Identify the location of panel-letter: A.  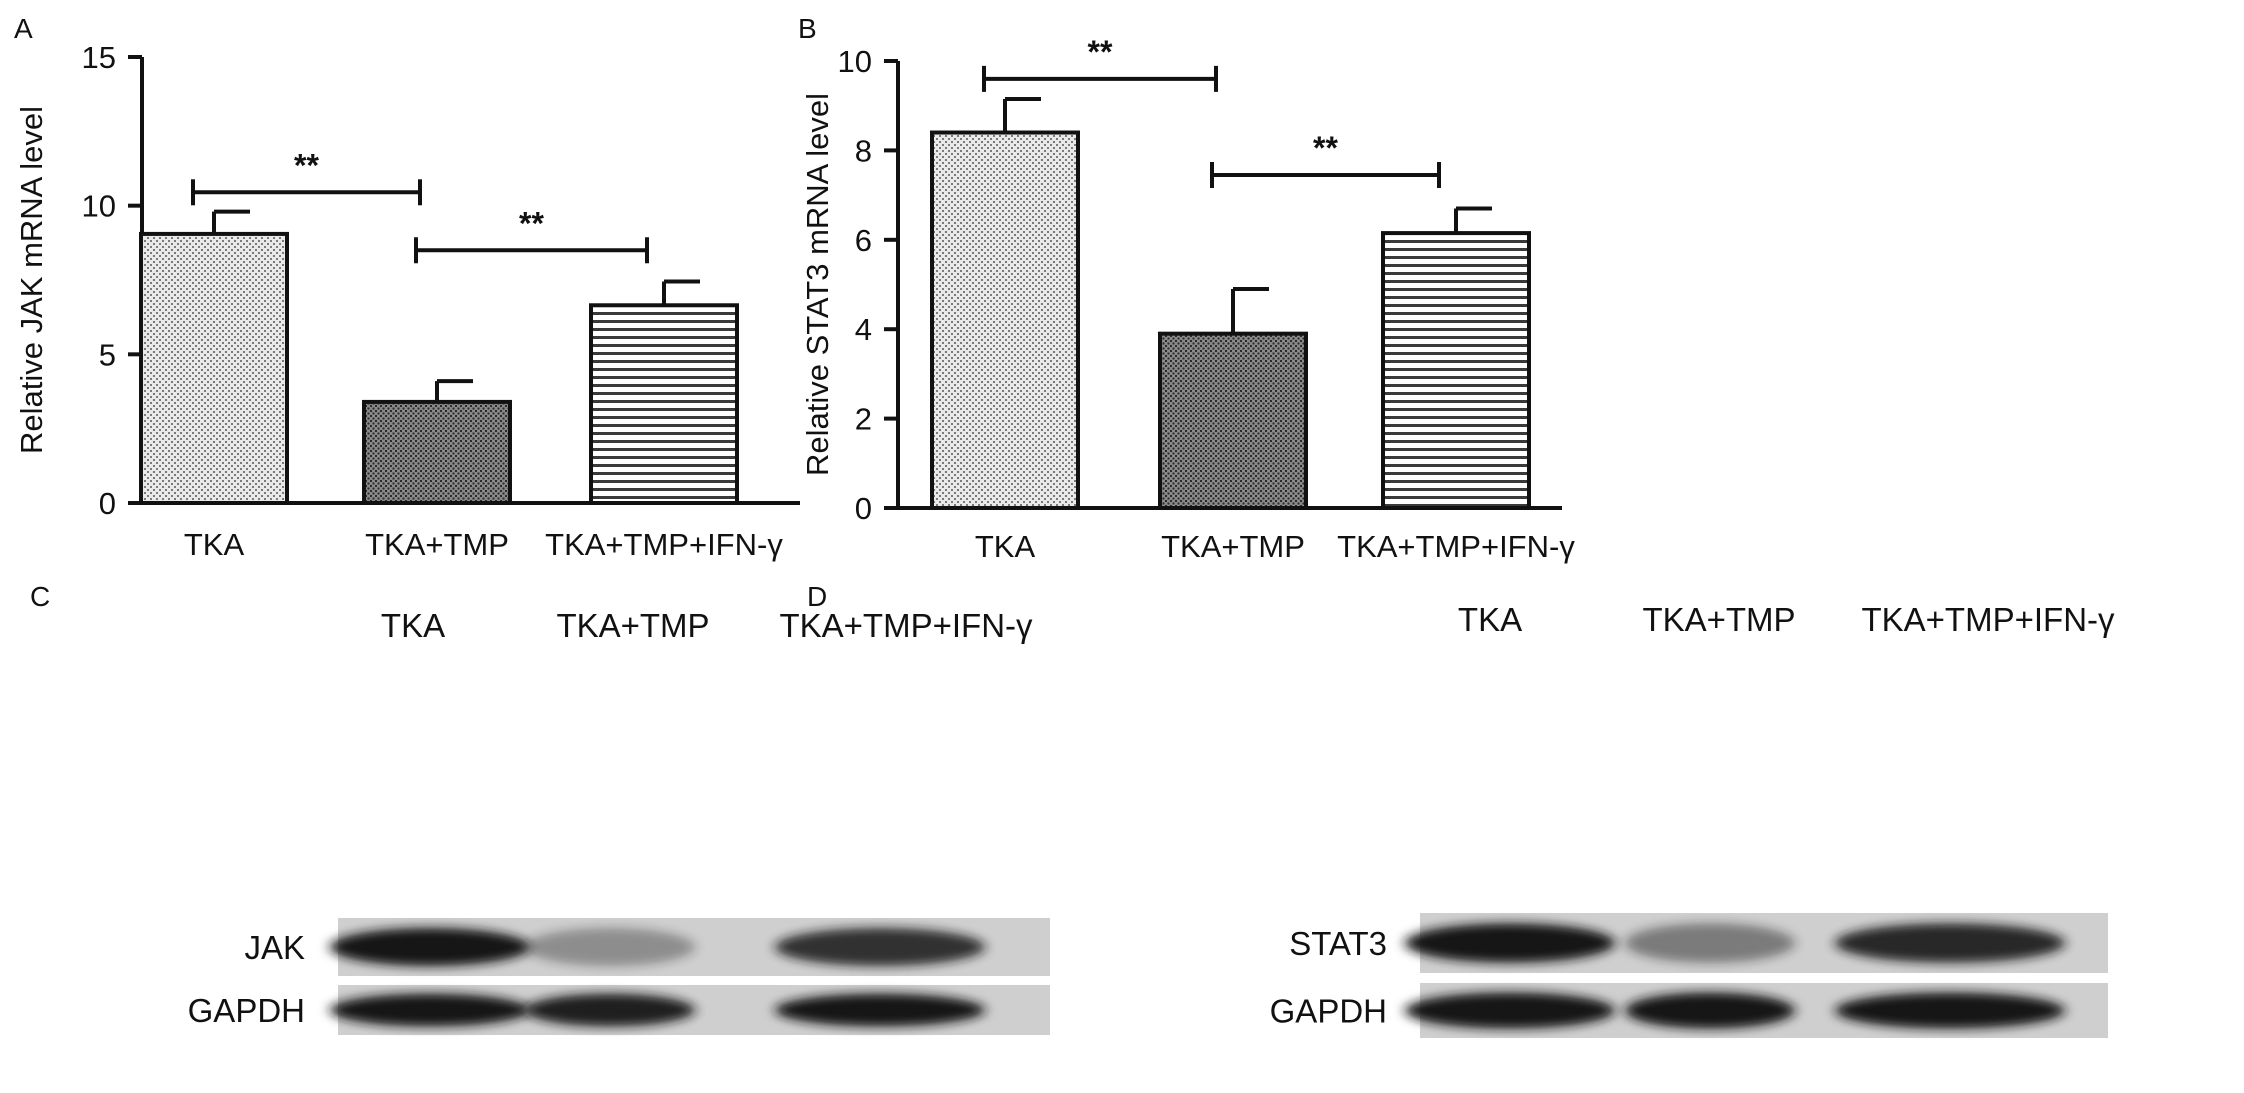
(23, 28).